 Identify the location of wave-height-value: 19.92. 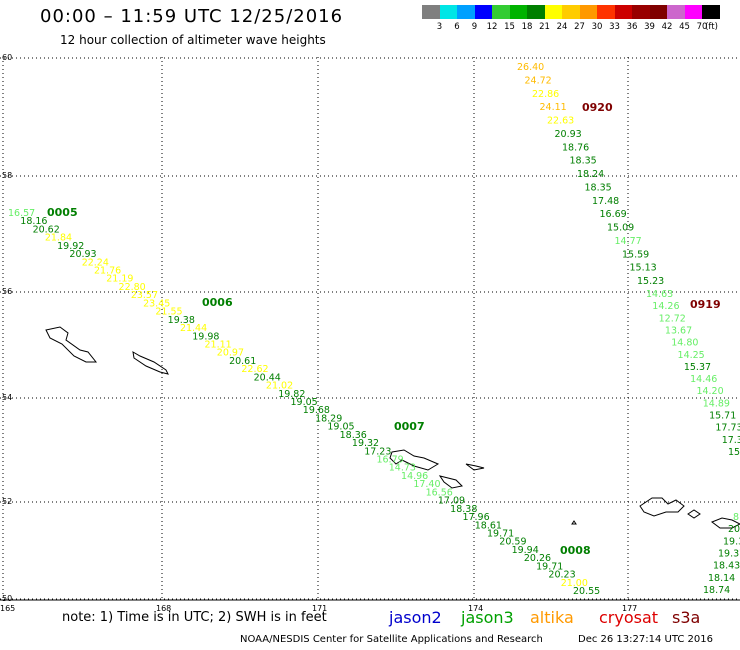
(70, 246).